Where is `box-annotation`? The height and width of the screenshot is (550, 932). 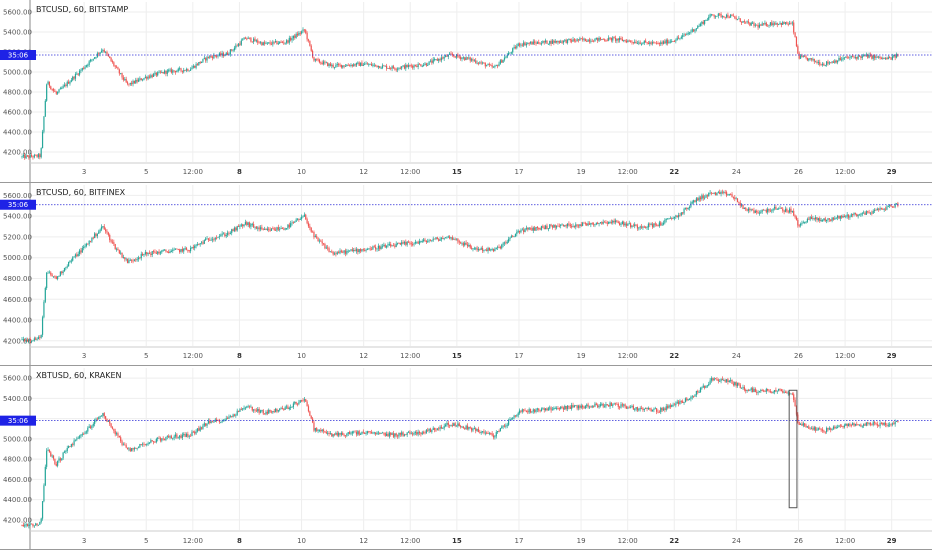
box-annotation is located at coordinates (793, 449).